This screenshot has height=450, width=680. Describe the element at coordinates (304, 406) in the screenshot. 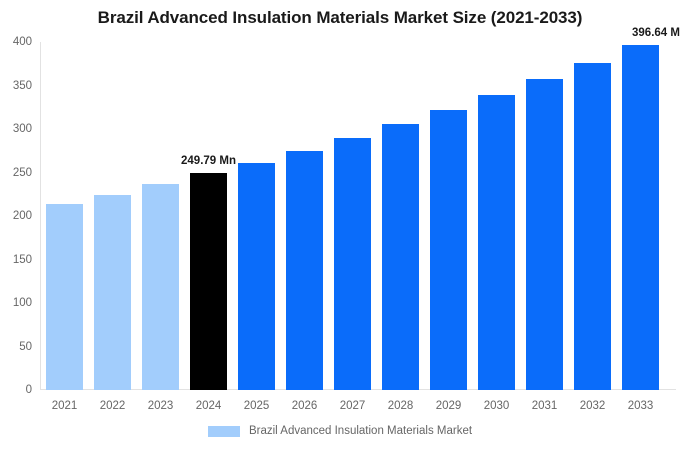

I see `x-axis-tick-2026: 2026` at that location.